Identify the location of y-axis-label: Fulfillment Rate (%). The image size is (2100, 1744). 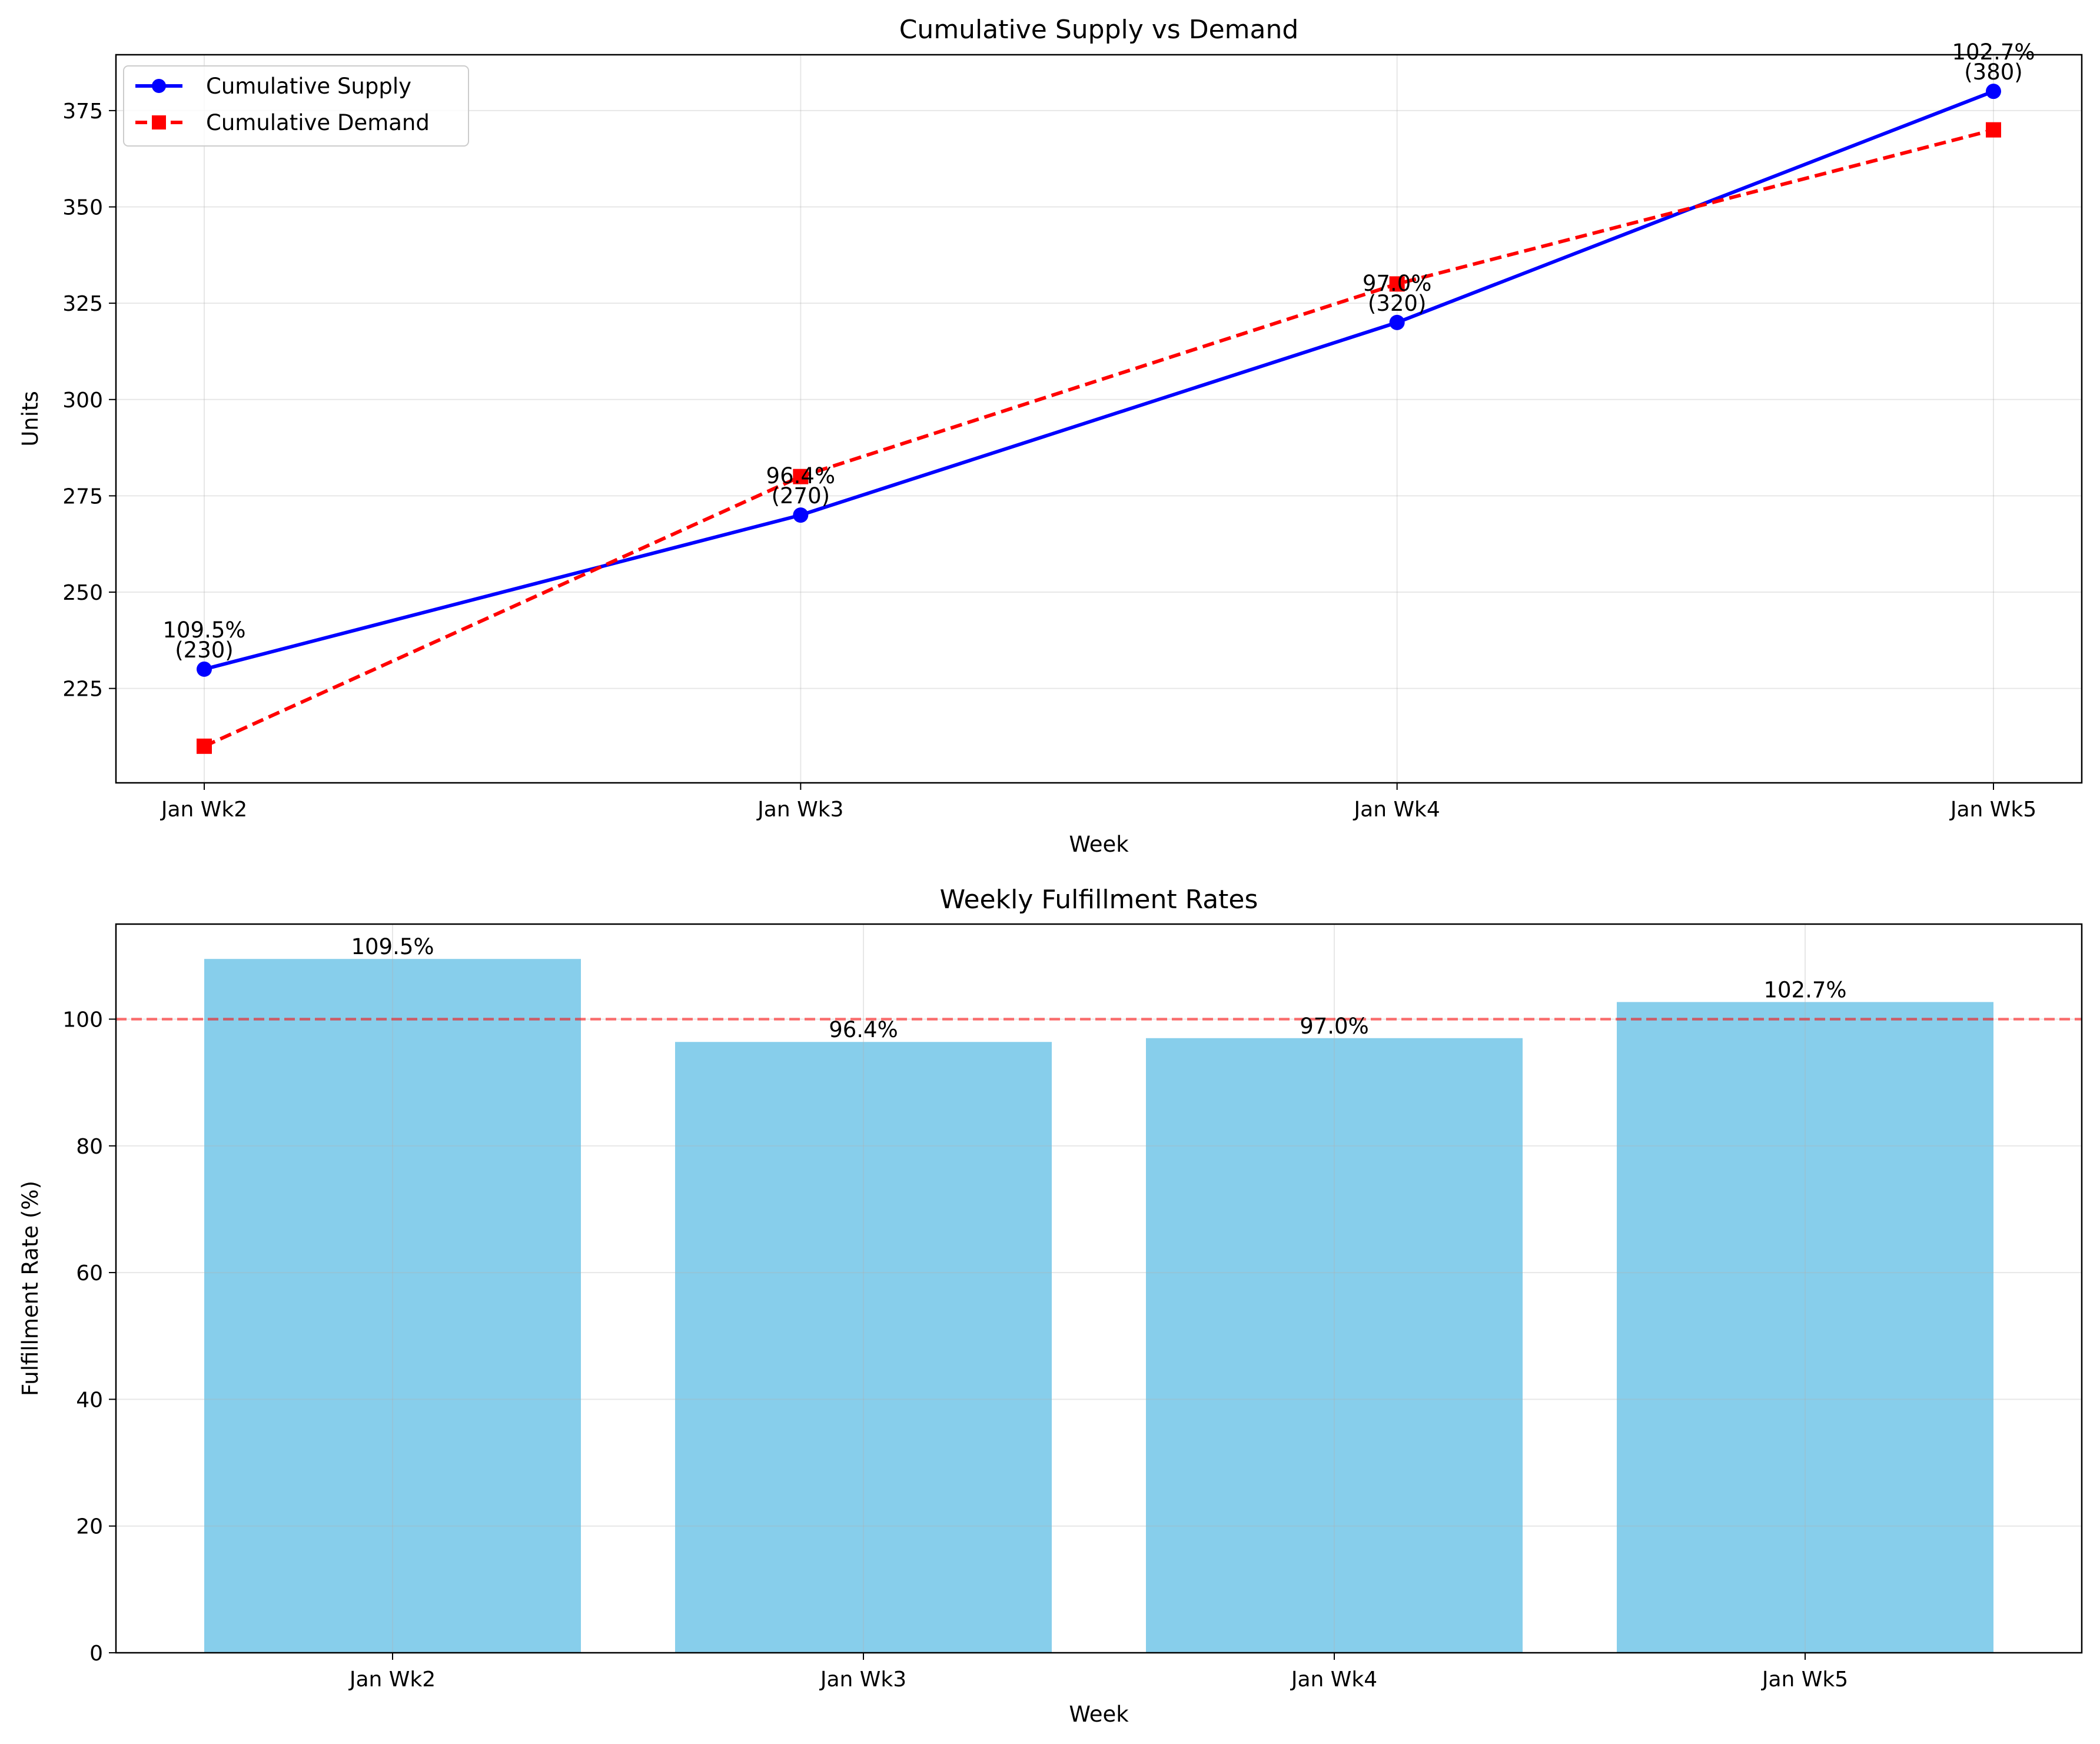
(30, 1289).